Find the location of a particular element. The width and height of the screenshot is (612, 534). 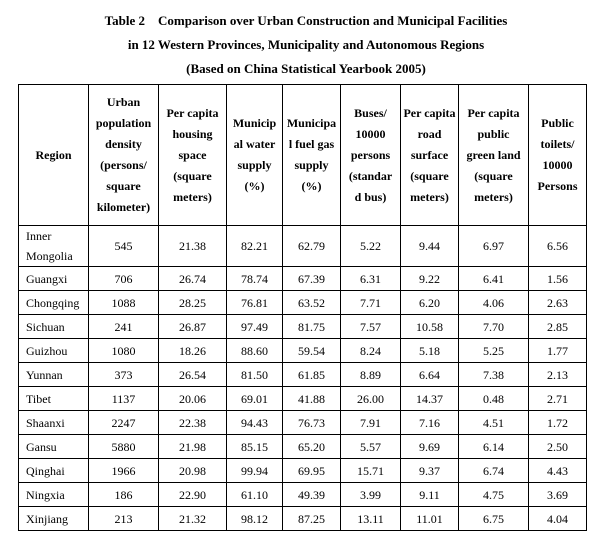

value-cell: 7.57 is located at coordinates (370, 326).